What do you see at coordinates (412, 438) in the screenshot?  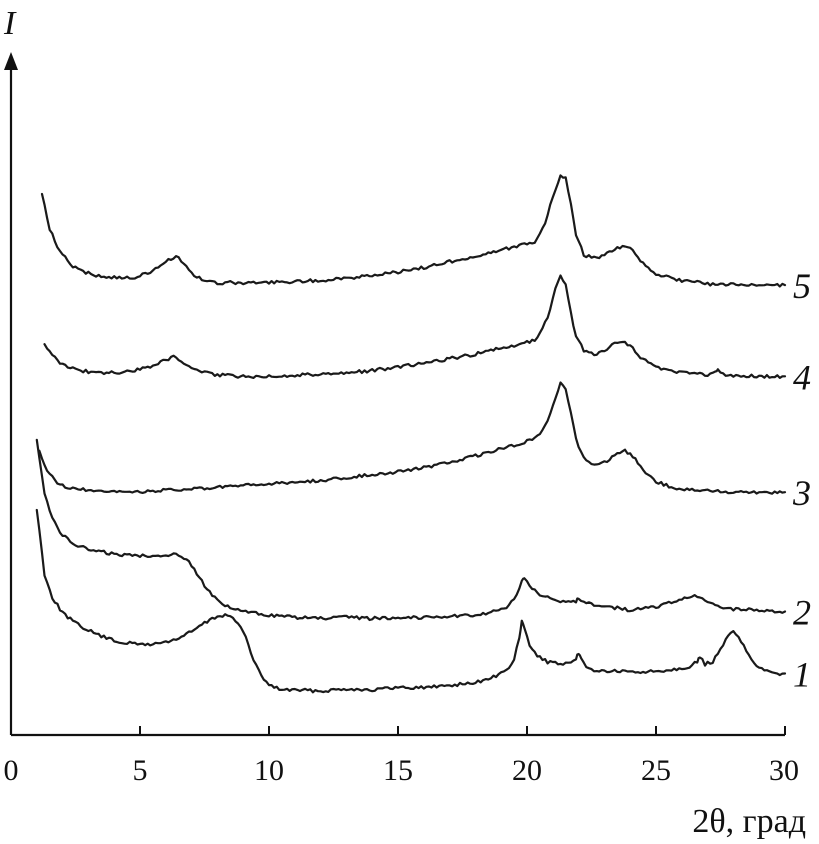 I see `series-3-line` at bounding box center [412, 438].